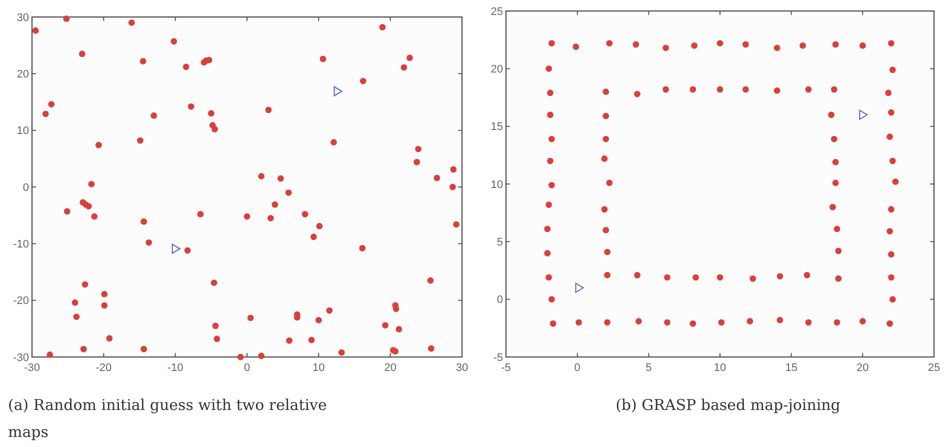 The width and height of the screenshot is (952, 447). What do you see at coordinates (104, 368) in the screenshot?
I see `x-tick-label: -20` at bounding box center [104, 368].